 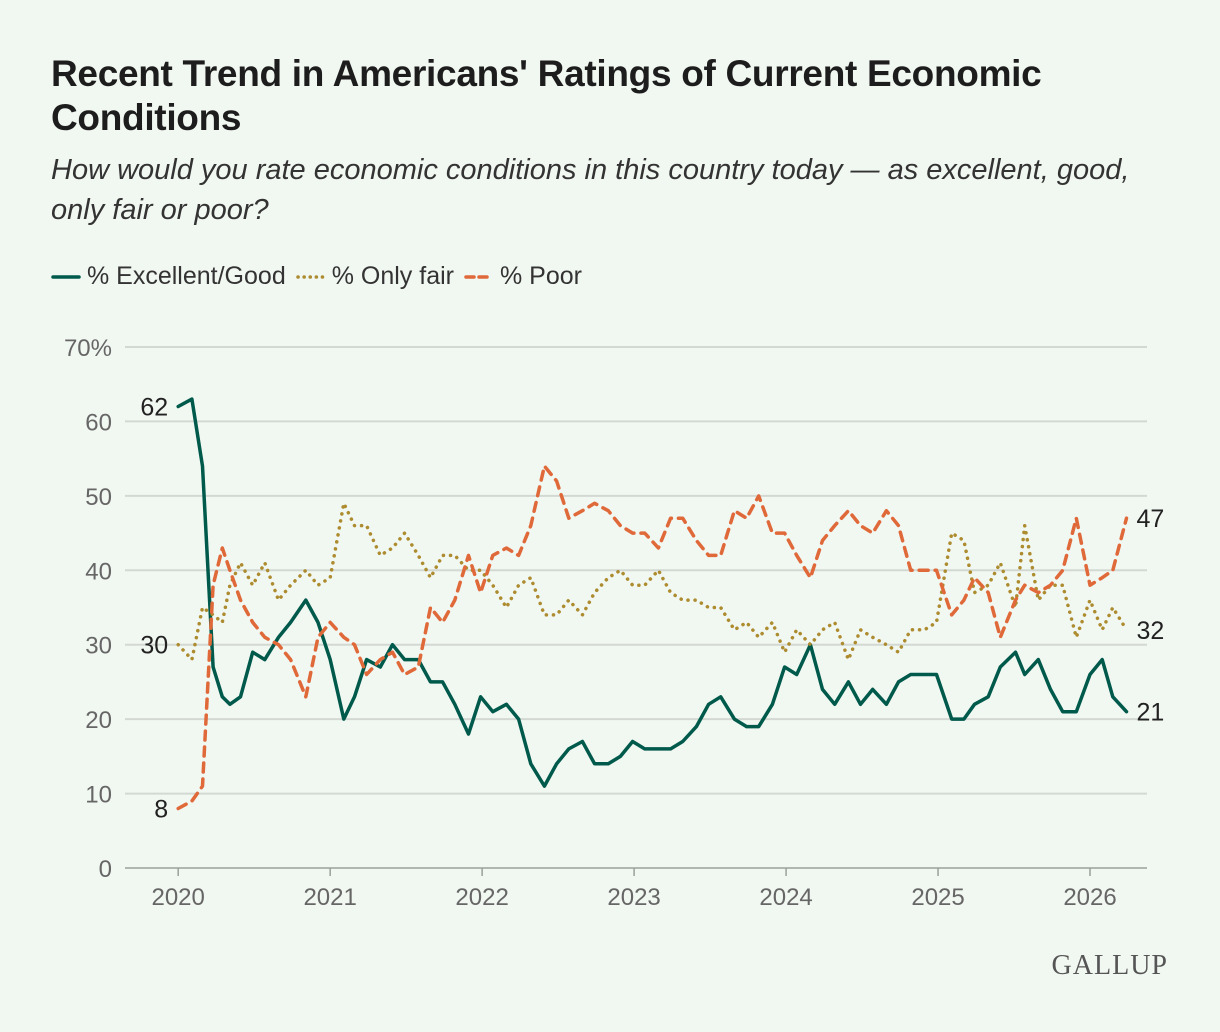 I want to click on x-tick-label: 2020, so click(x=177, y=897).